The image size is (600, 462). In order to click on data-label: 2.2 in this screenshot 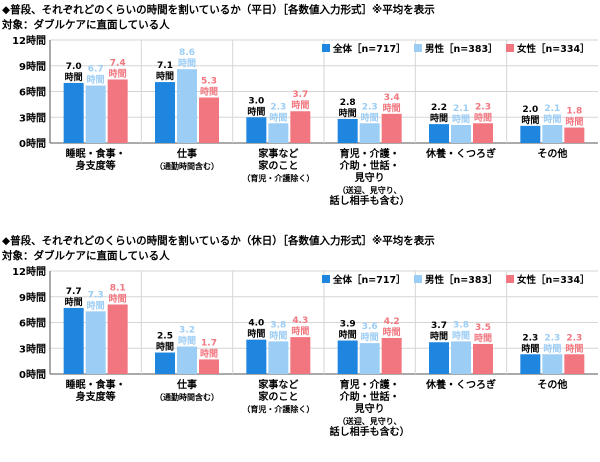, I will do `click(439, 108)`.